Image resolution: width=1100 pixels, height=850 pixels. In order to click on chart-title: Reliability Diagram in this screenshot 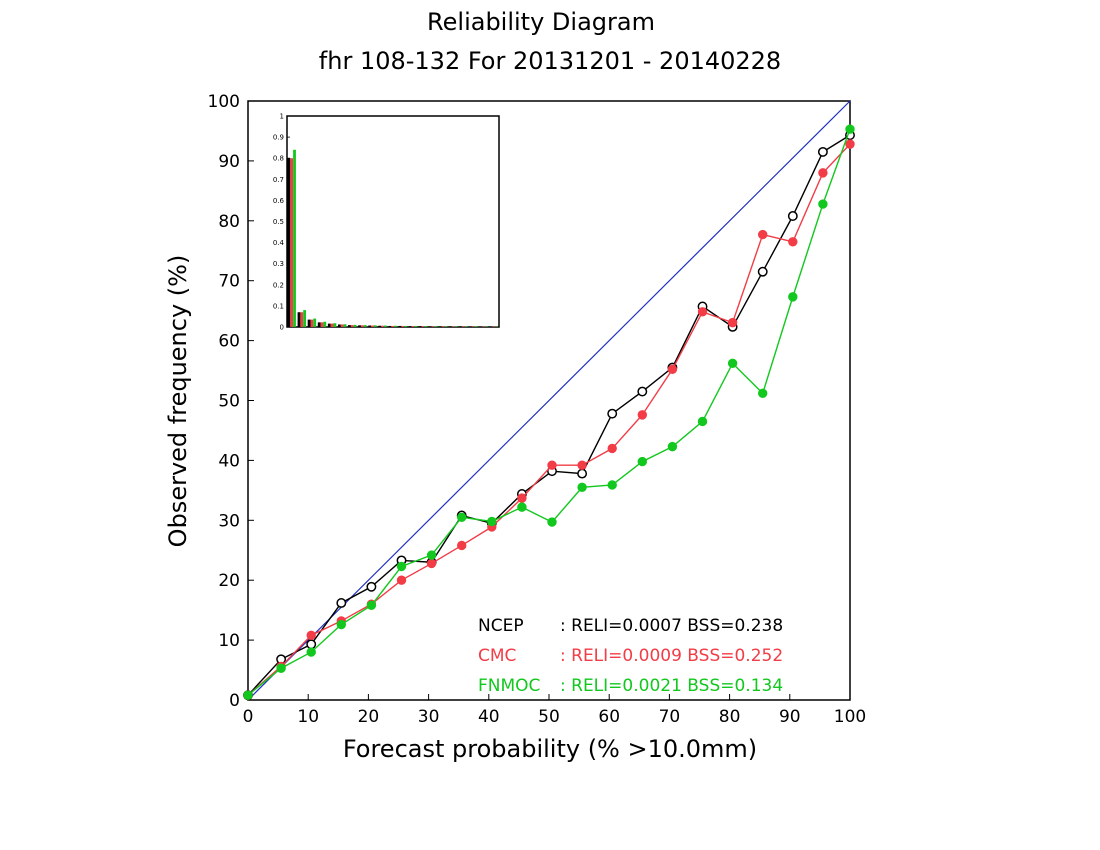, I will do `click(541, 22)`.